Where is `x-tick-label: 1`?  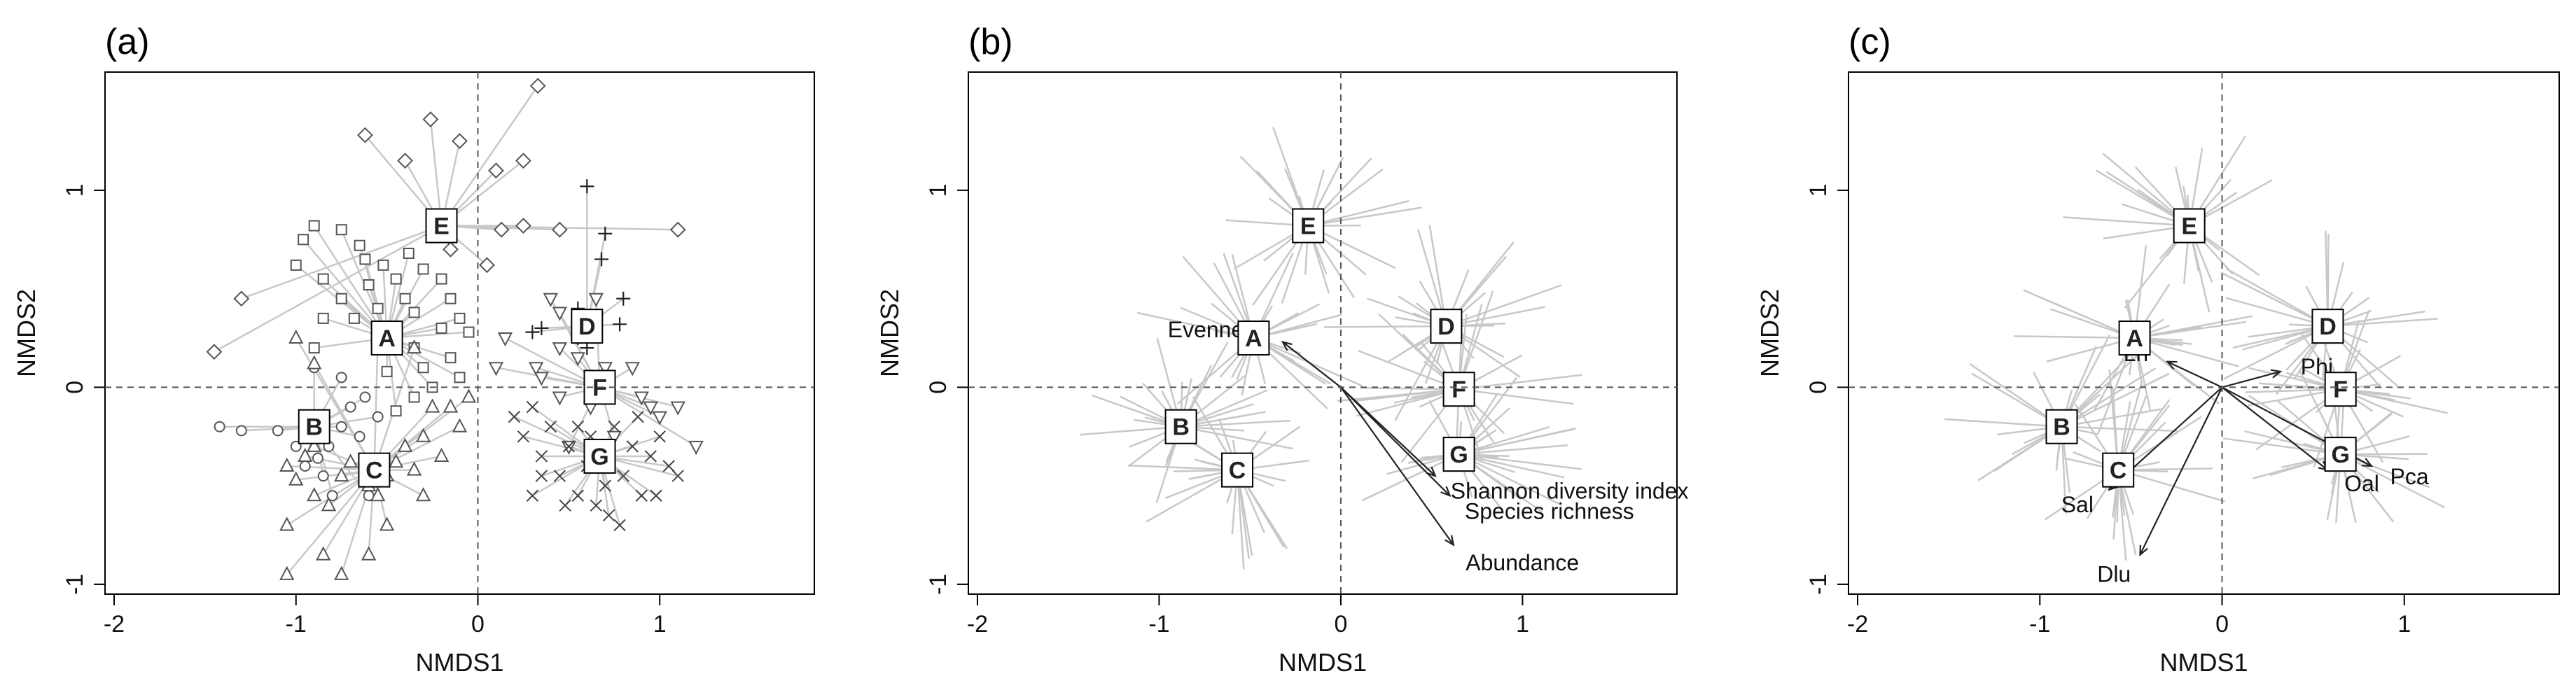 x-tick-label: 1 is located at coordinates (2404, 624).